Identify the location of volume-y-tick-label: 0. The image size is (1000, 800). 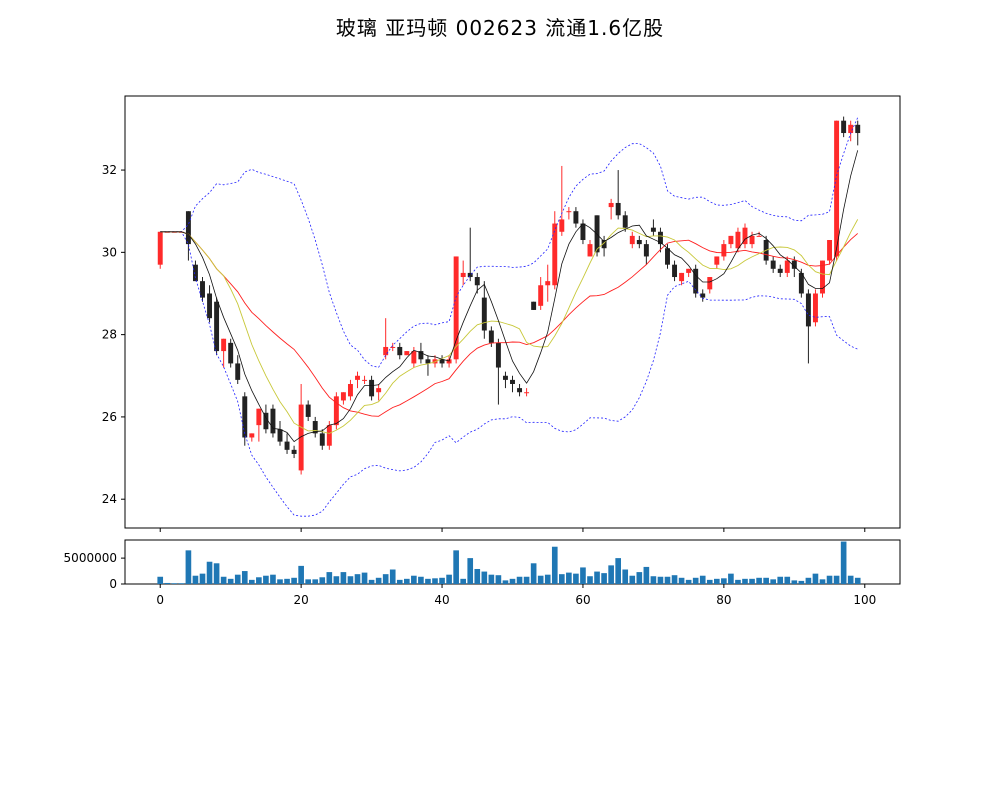
(113, 584).